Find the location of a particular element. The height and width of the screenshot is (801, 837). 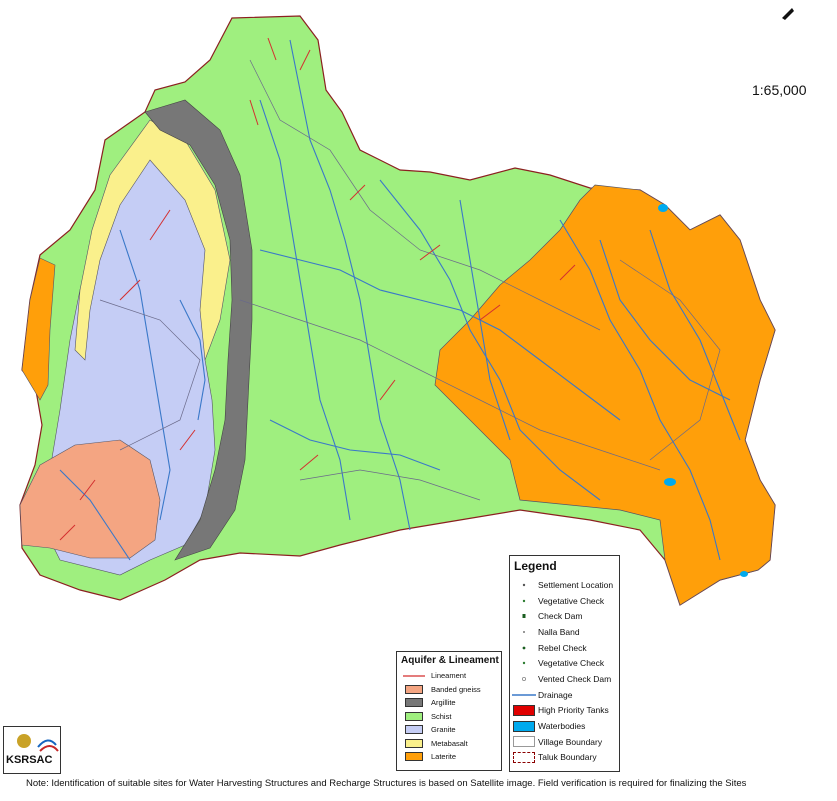

legend-item-check-dam: Check Dam is located at coordinates (564, 616).